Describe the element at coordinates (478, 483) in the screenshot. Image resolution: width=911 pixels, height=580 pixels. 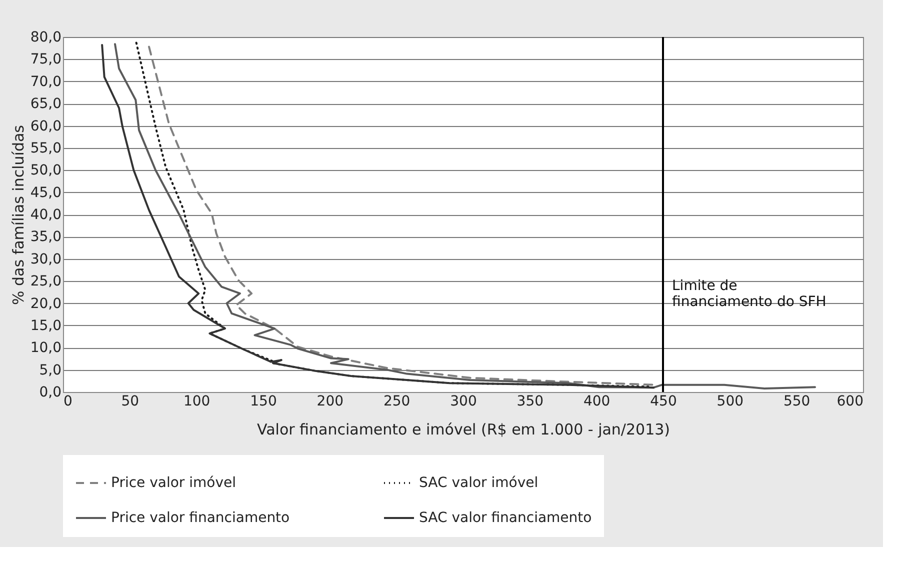
I see `legend-label: SAC valor imóvel` at that location.